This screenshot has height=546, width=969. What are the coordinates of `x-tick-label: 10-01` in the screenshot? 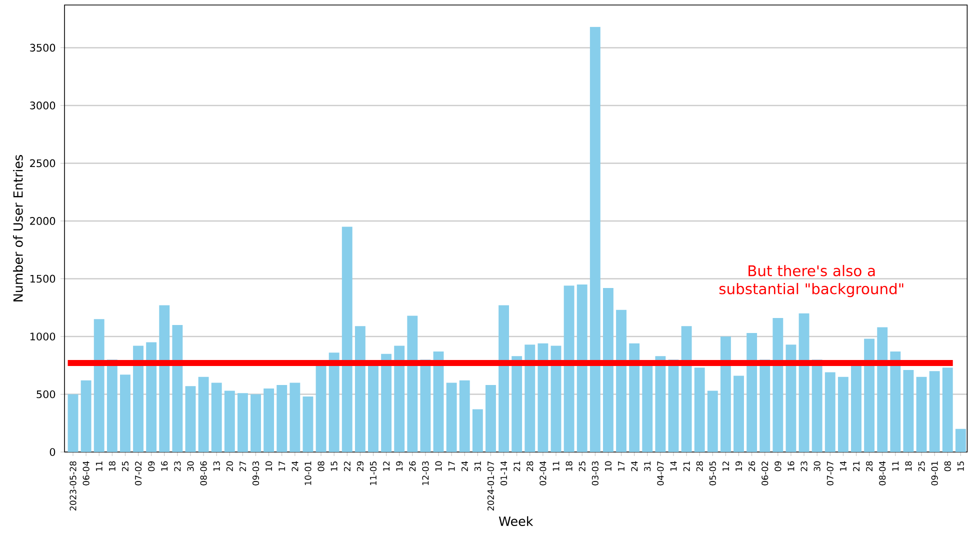 It's located at (308, 473).